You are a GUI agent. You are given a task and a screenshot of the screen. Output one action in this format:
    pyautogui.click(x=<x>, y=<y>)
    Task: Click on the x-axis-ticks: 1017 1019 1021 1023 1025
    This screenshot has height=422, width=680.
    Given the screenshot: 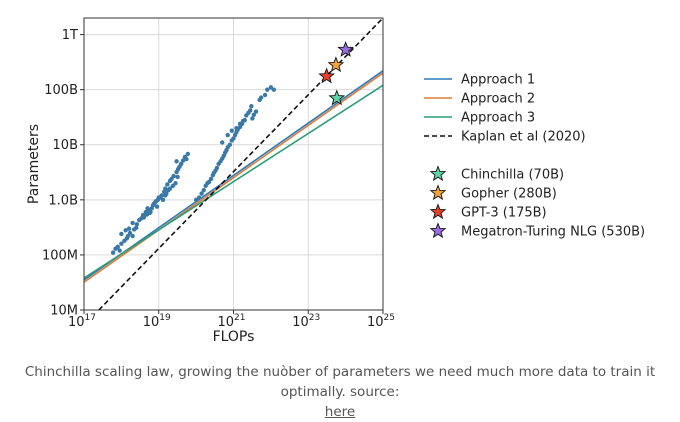 What is the action you would take?
    pyautogui.click(x=231, y=320)
    